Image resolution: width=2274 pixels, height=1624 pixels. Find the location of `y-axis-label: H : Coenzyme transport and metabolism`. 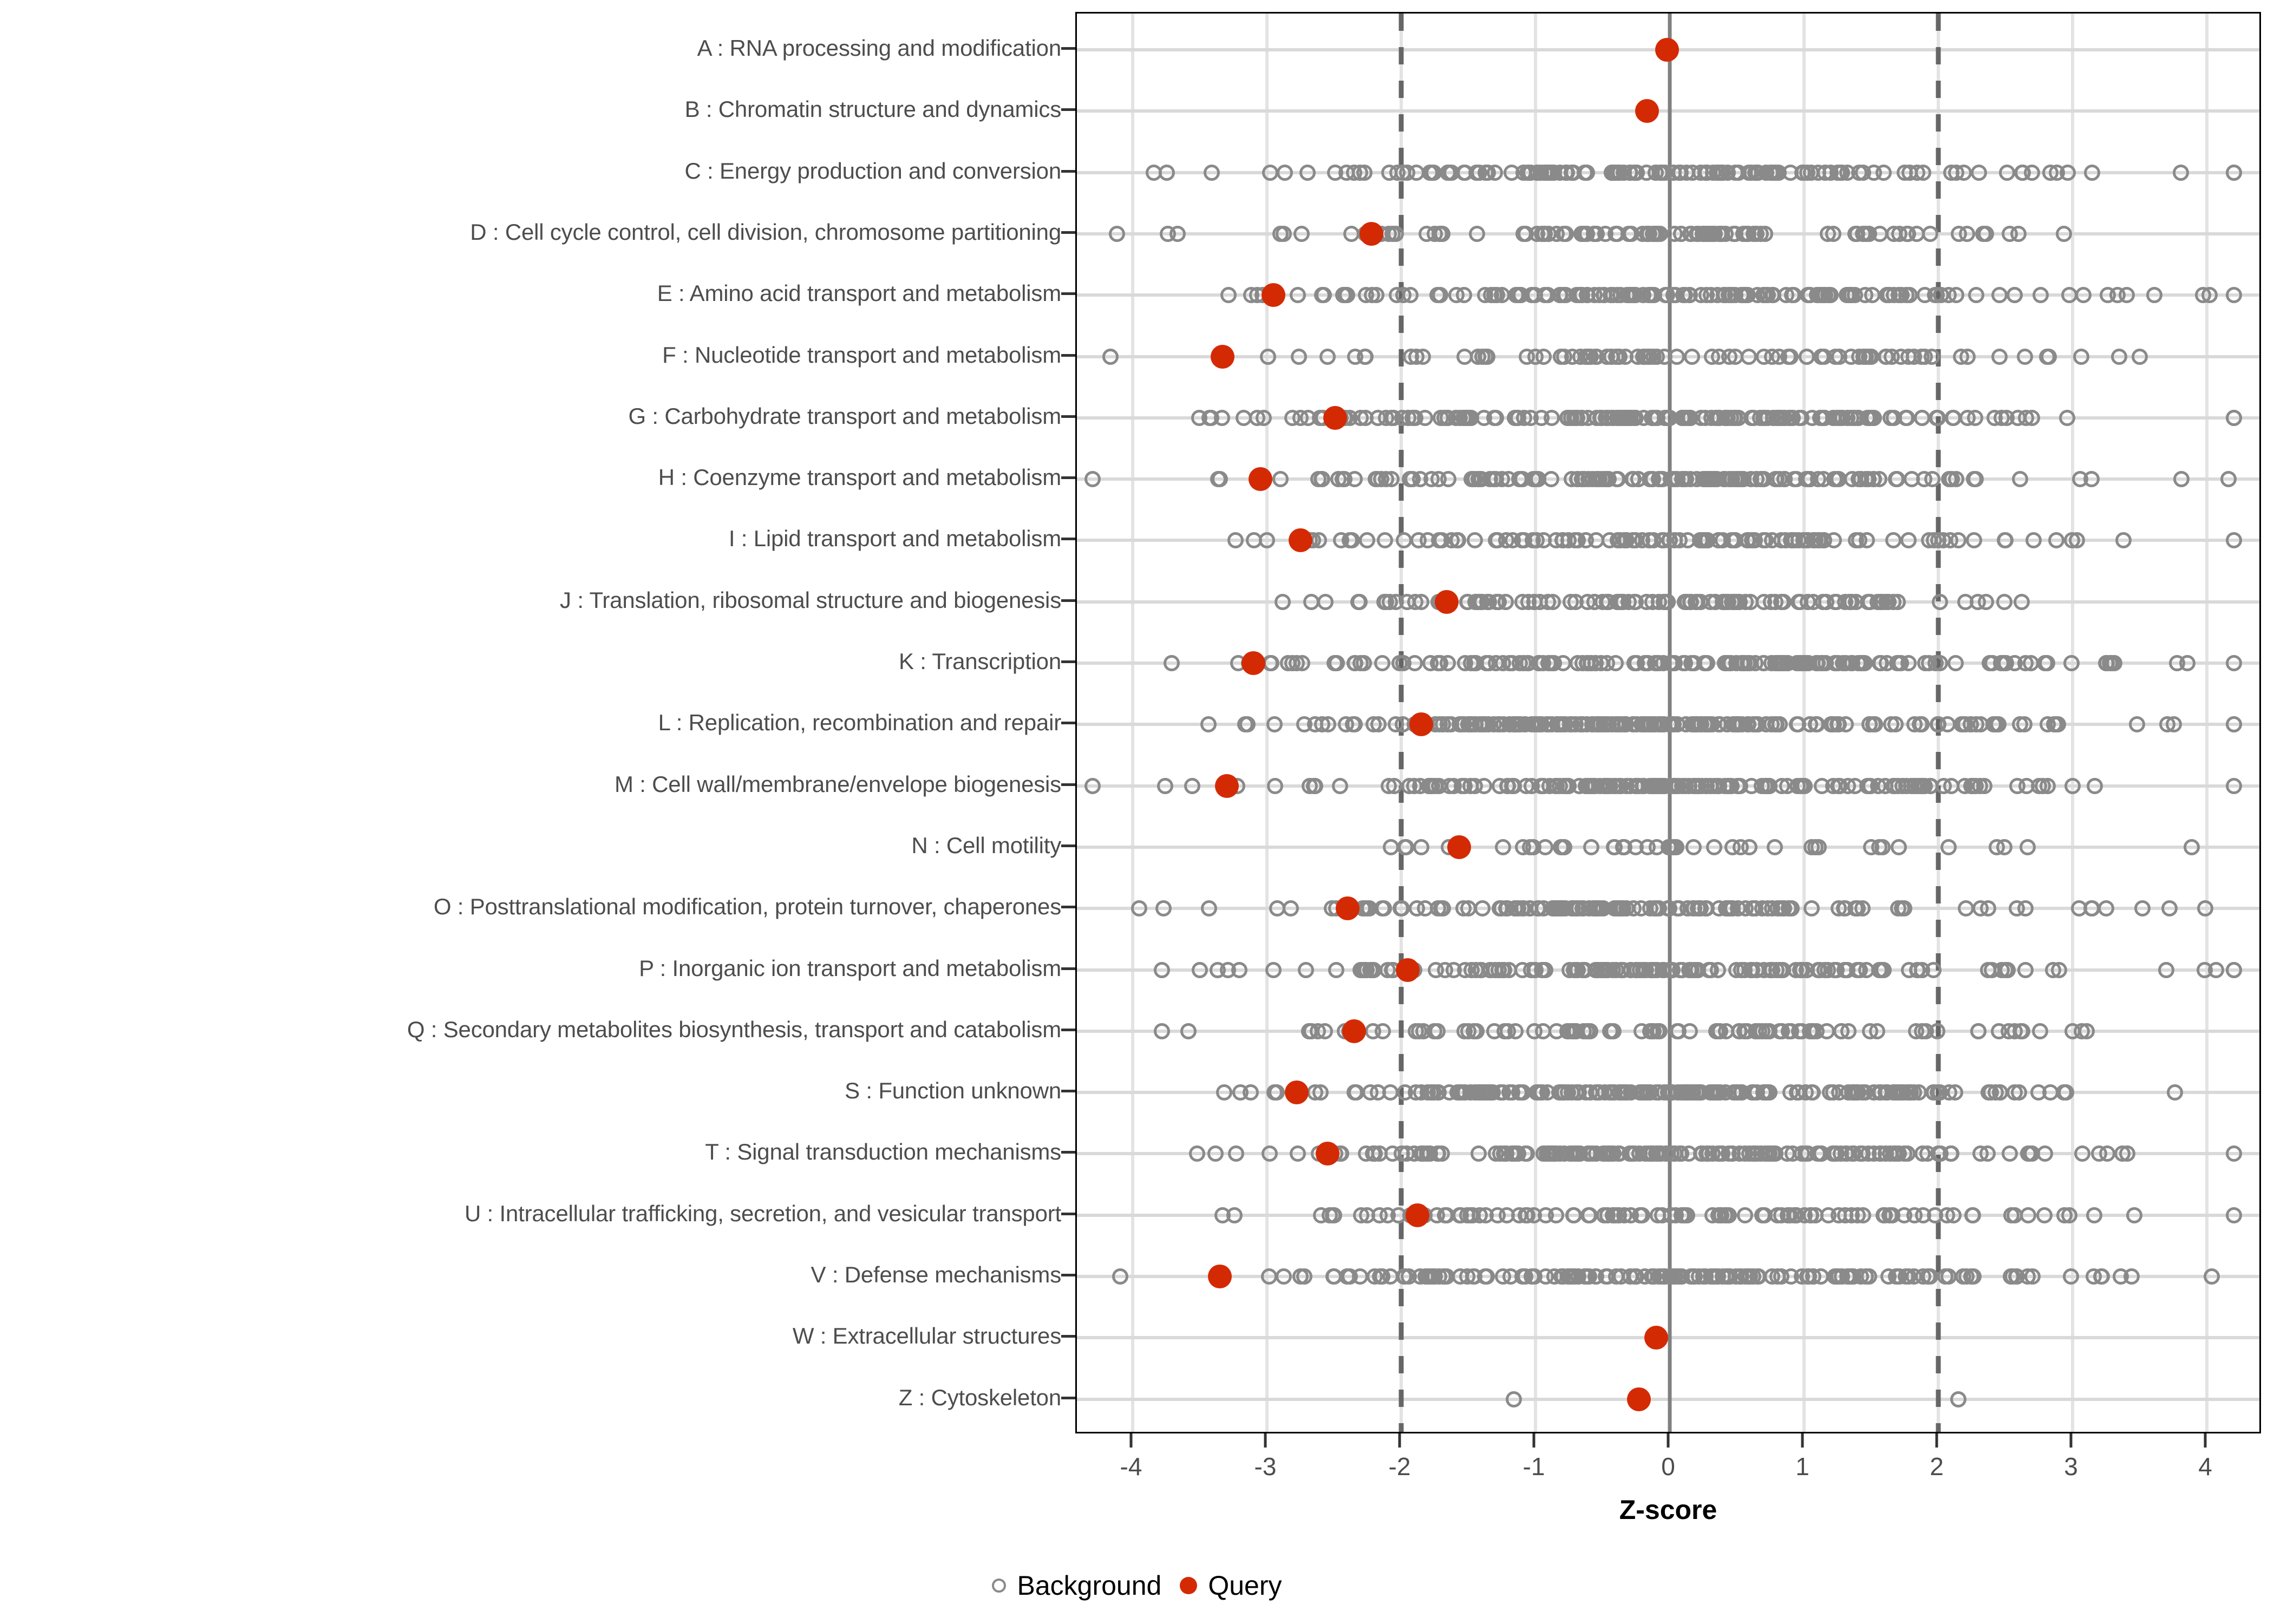

y-axis-label: H : Coenzyme transport and metabolism is located at coordinates (860, 477).